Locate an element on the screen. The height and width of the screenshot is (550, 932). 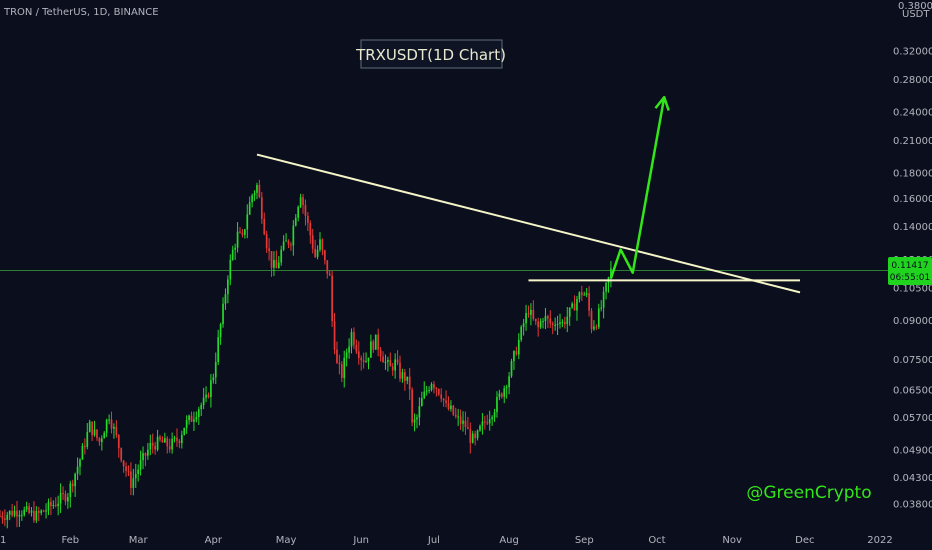
current-price-tag: 0.11417 06:55:01 is located at coordinates (910, 271).